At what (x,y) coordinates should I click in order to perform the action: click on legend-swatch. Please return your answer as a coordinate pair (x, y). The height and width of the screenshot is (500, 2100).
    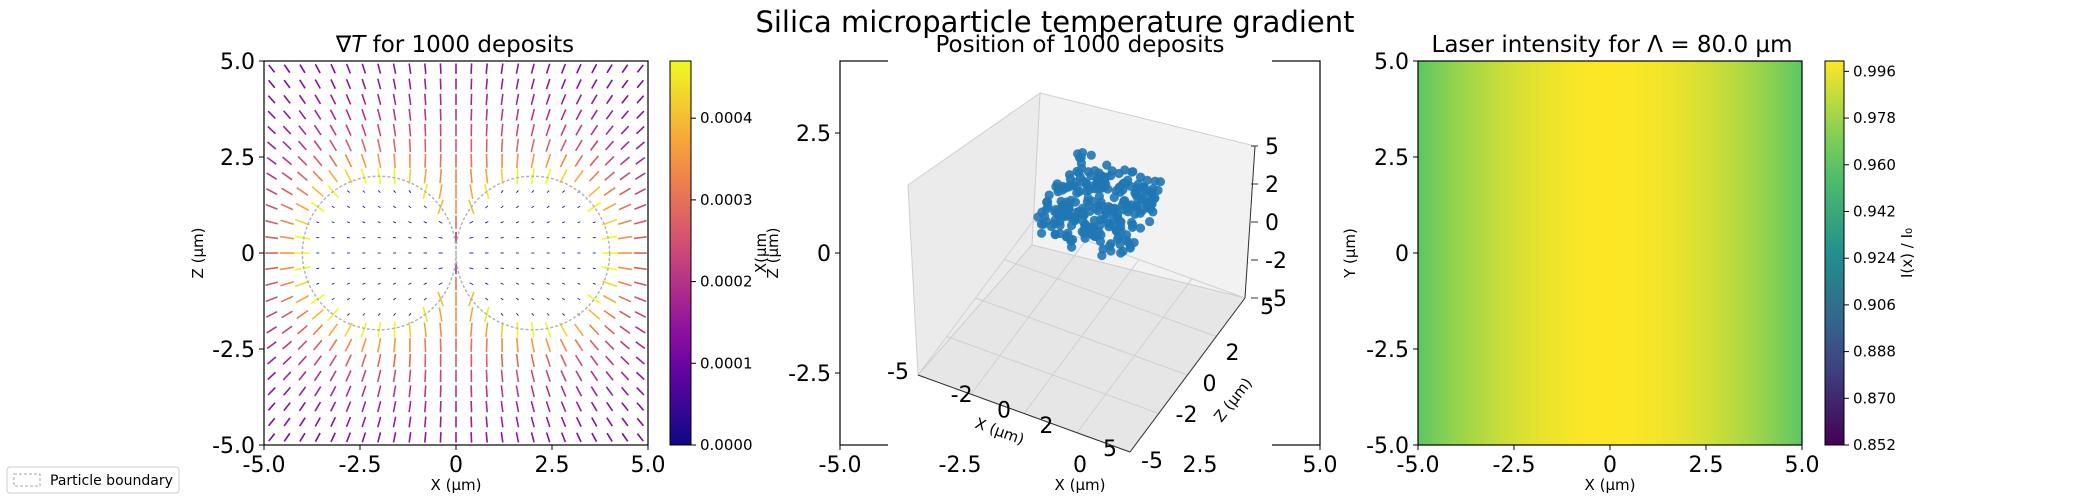
    Looking at the image, I should click on (27, 480).